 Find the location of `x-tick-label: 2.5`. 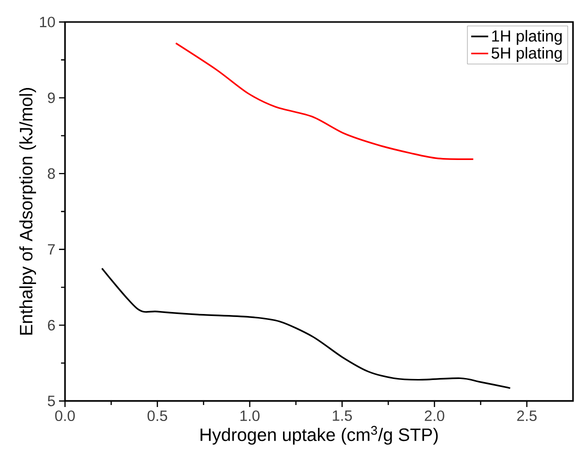

x-tick-label: 2.5 is located at coordinates (527, 416).